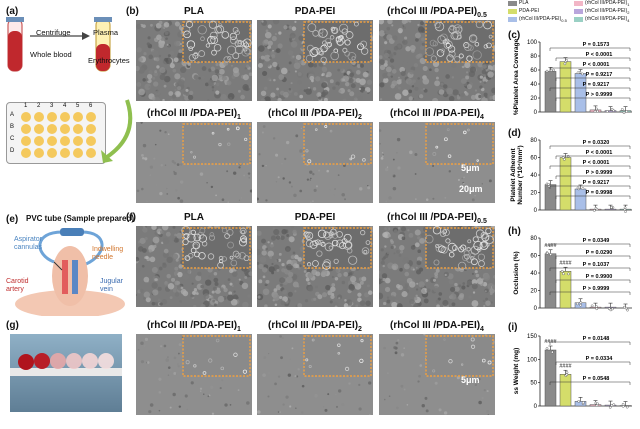 The image size is (640, 429). I want to click on plate-col-label: 5, so click(78, 106).